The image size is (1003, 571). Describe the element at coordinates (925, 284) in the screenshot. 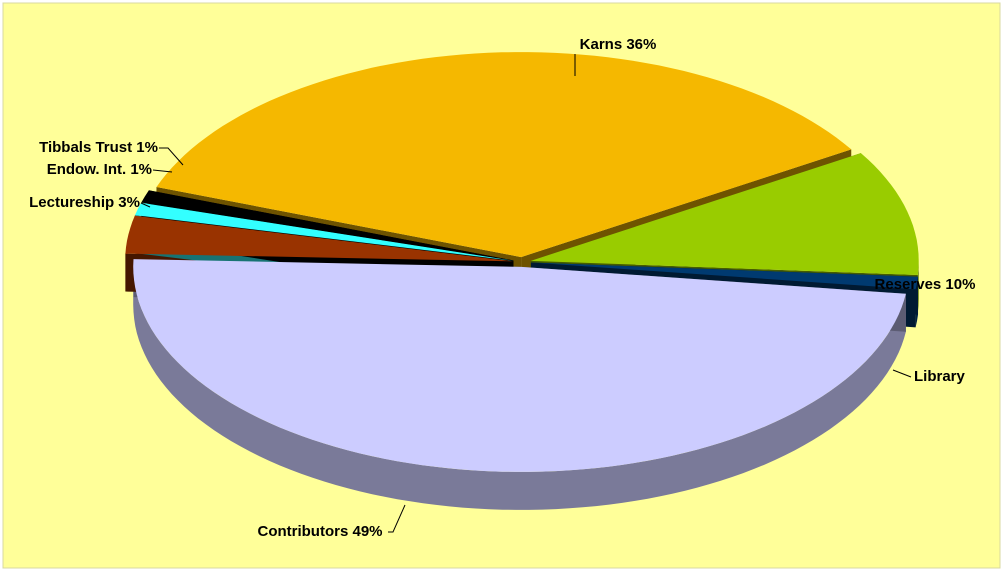

I see `slice-label: Reserves 10%` at that location.